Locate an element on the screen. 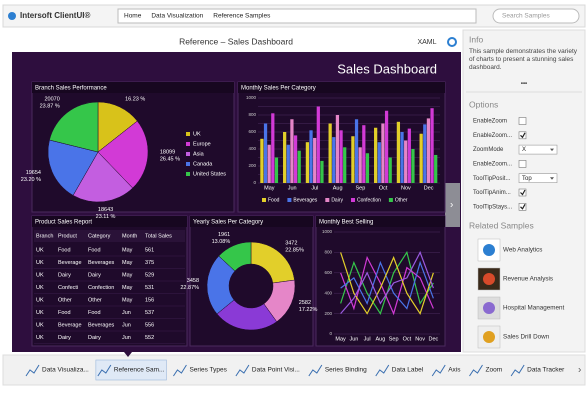 This screenshot has height=407, width=588. breadcrumb: Data Visualization is located at coordinates (177, 16).